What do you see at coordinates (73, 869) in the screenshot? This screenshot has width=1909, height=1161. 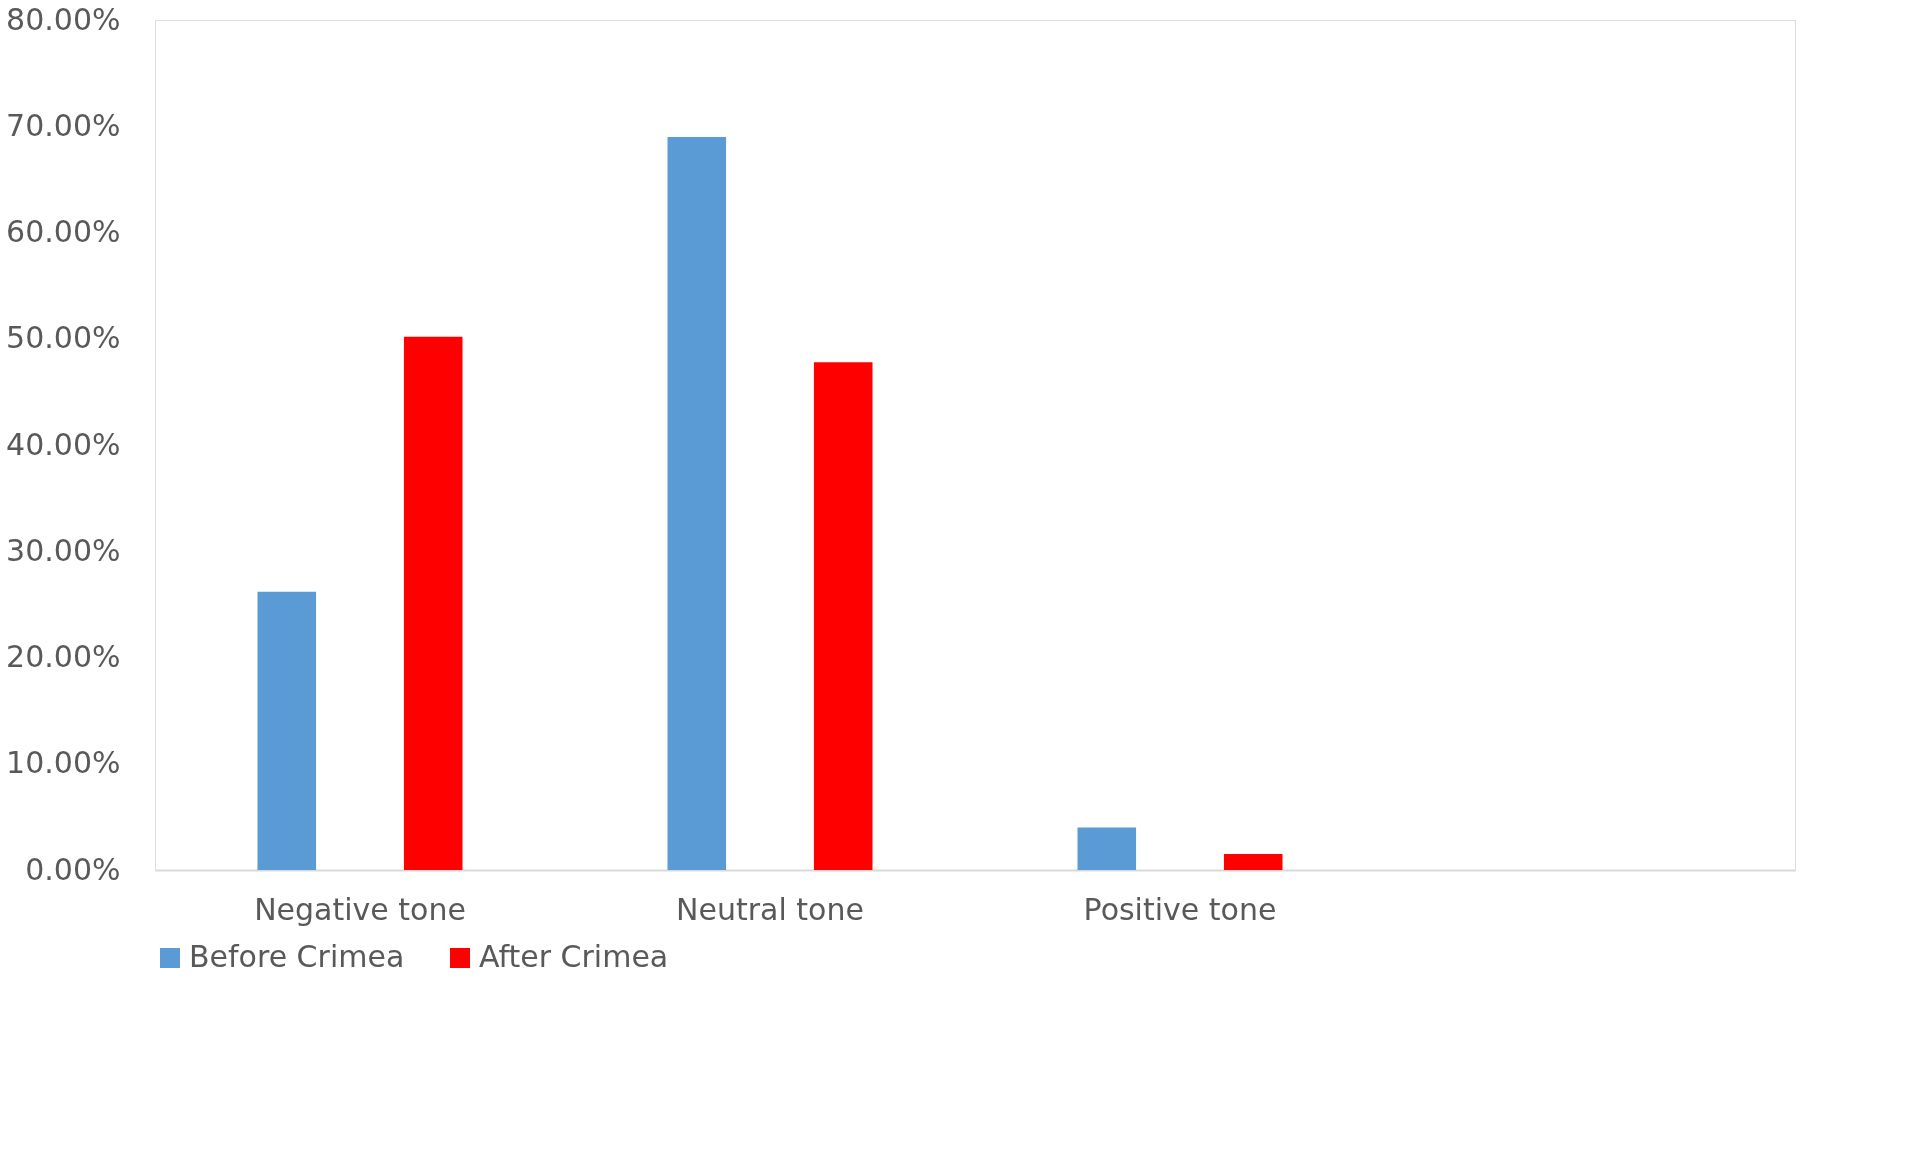 I see `y-tick-label: 0.00%` at bounding box center [73, 869].